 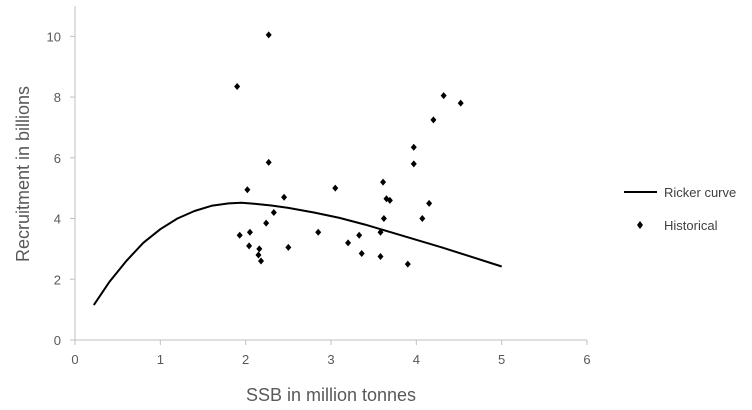 What do you see at coordinates (691, 225) in the screenshot?
I see `legend-historical-label: Historical` at bounding box center [691, 225].